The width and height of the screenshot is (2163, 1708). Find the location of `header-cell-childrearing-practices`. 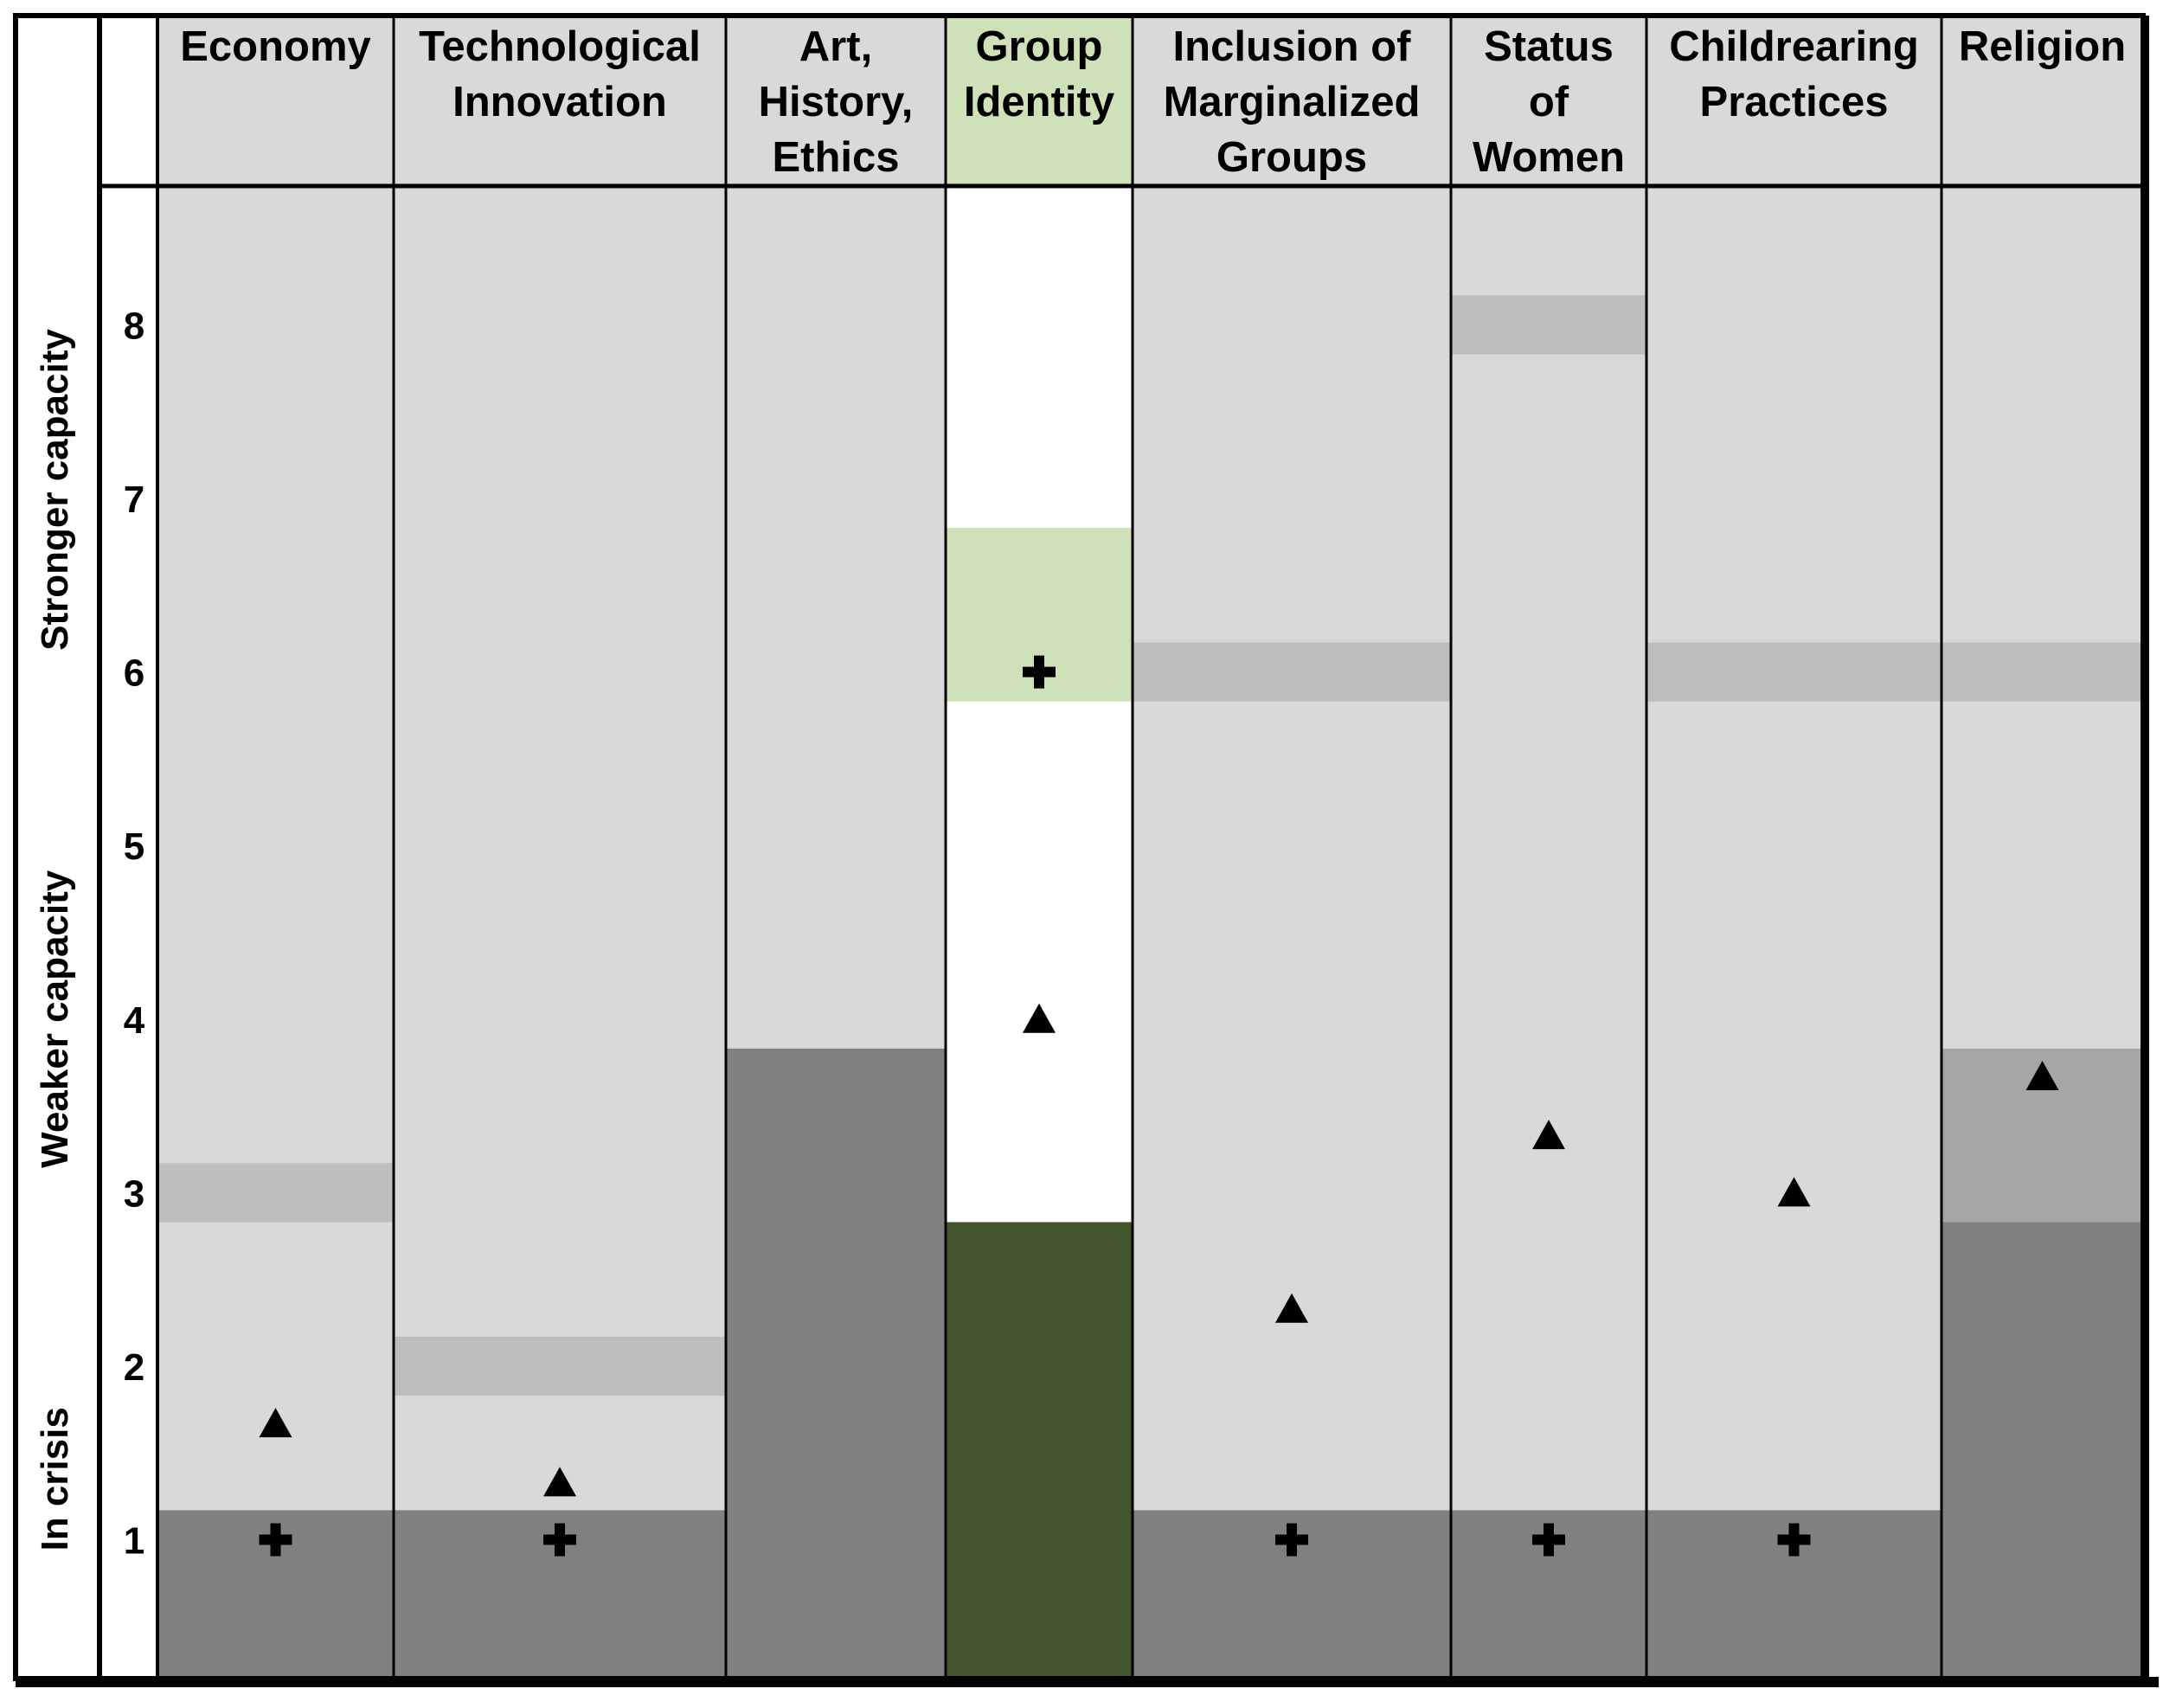

header-cell-childrearing-practices is located at coordinates (1794, 101).